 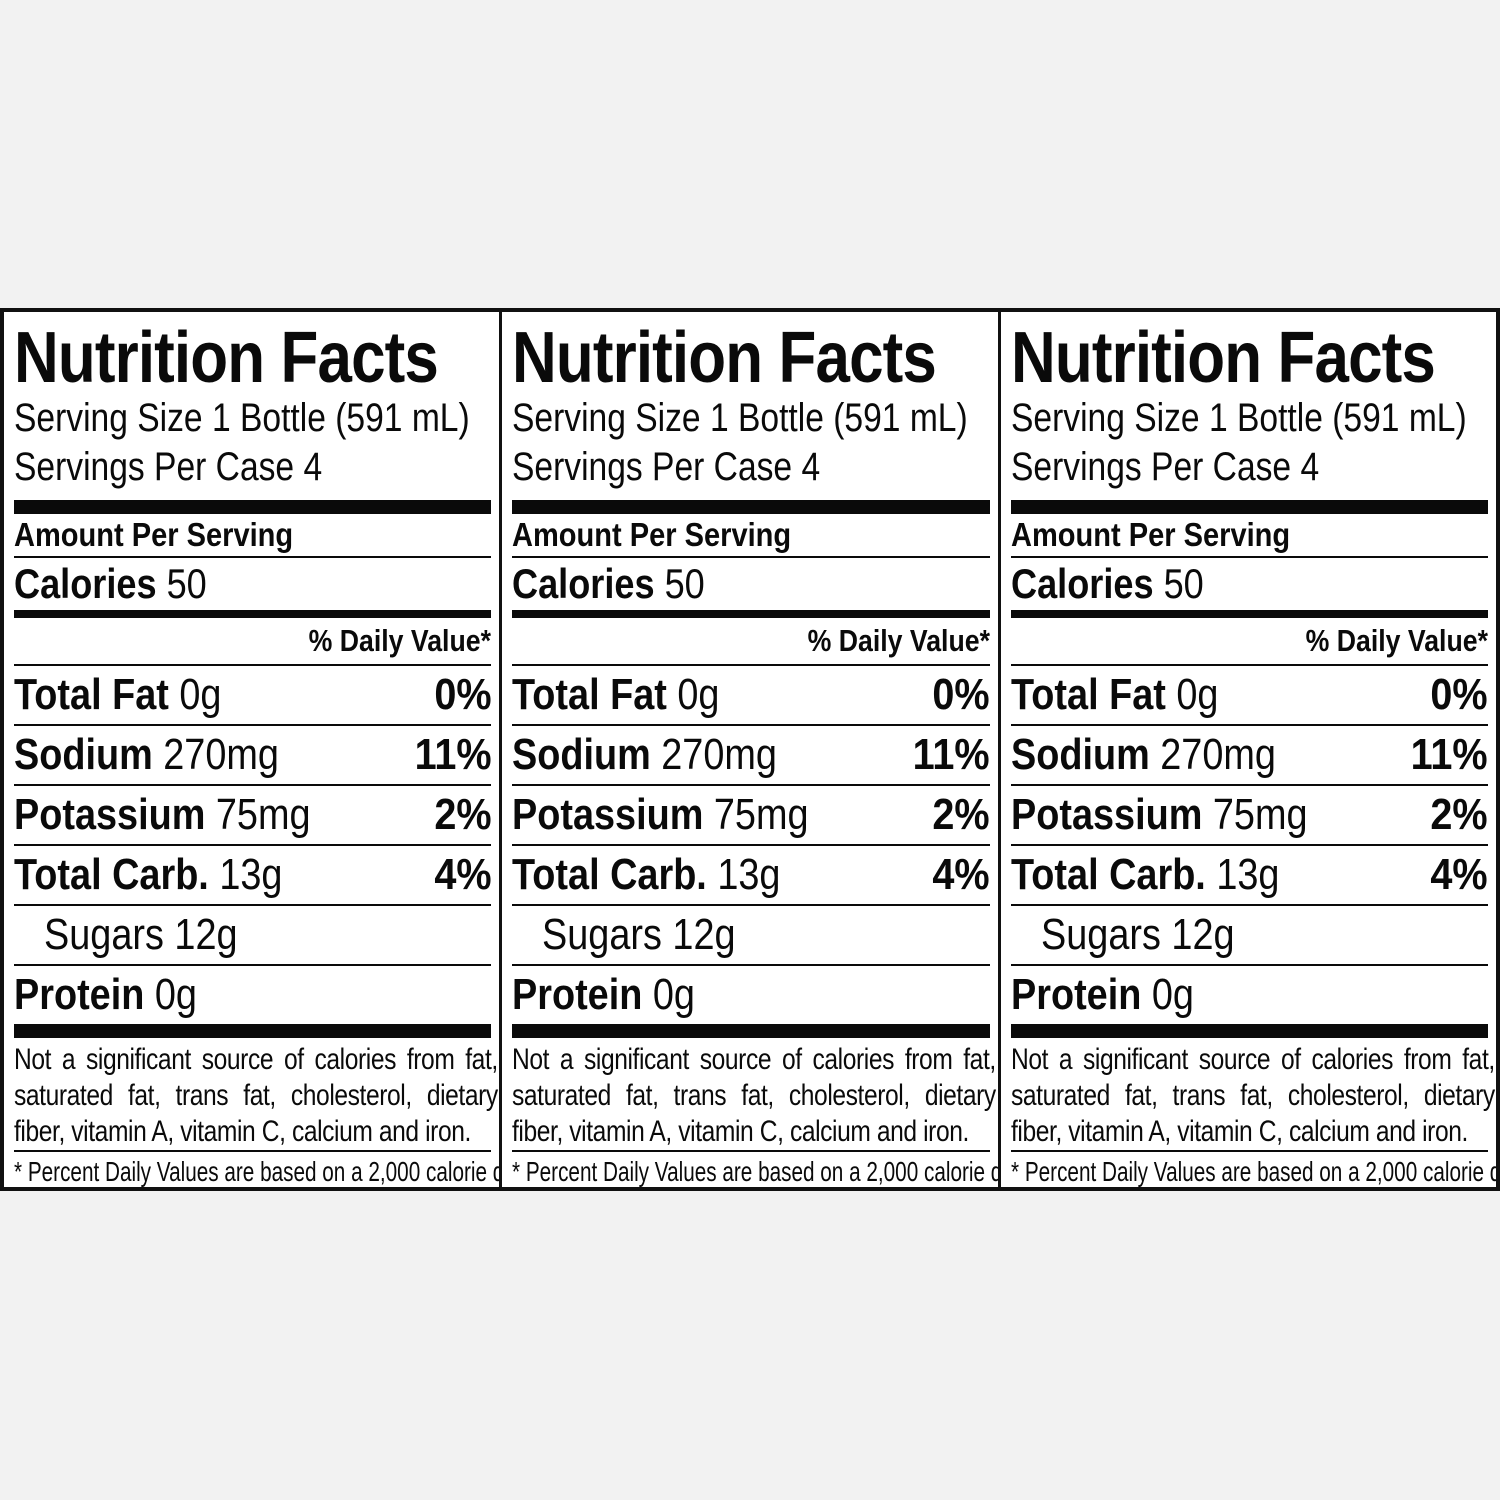 I want to click on nutrient-name: Sodium, so click(x=83, y=754).